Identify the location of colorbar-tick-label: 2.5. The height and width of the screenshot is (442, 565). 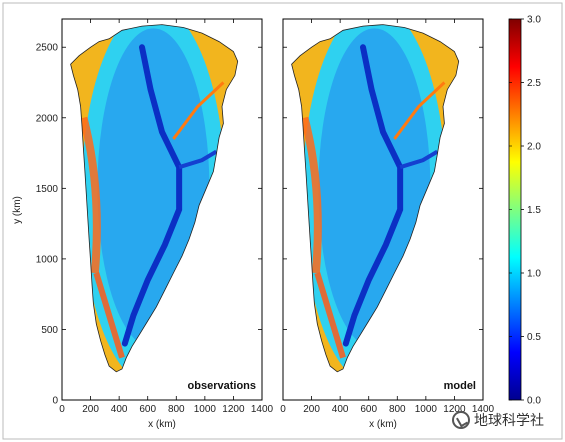
(534, 83).